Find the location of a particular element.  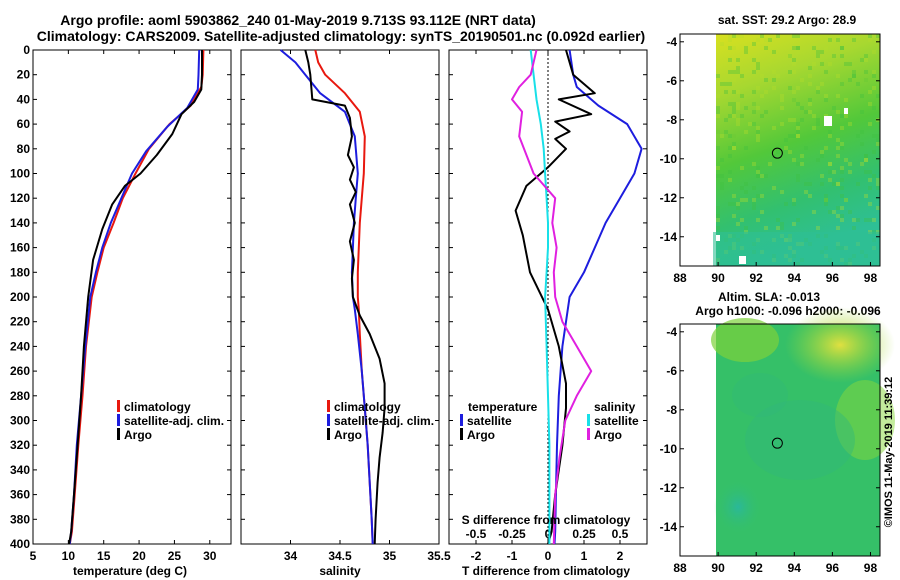

y-tick-label: 100 is located at coordinates (20, 174).